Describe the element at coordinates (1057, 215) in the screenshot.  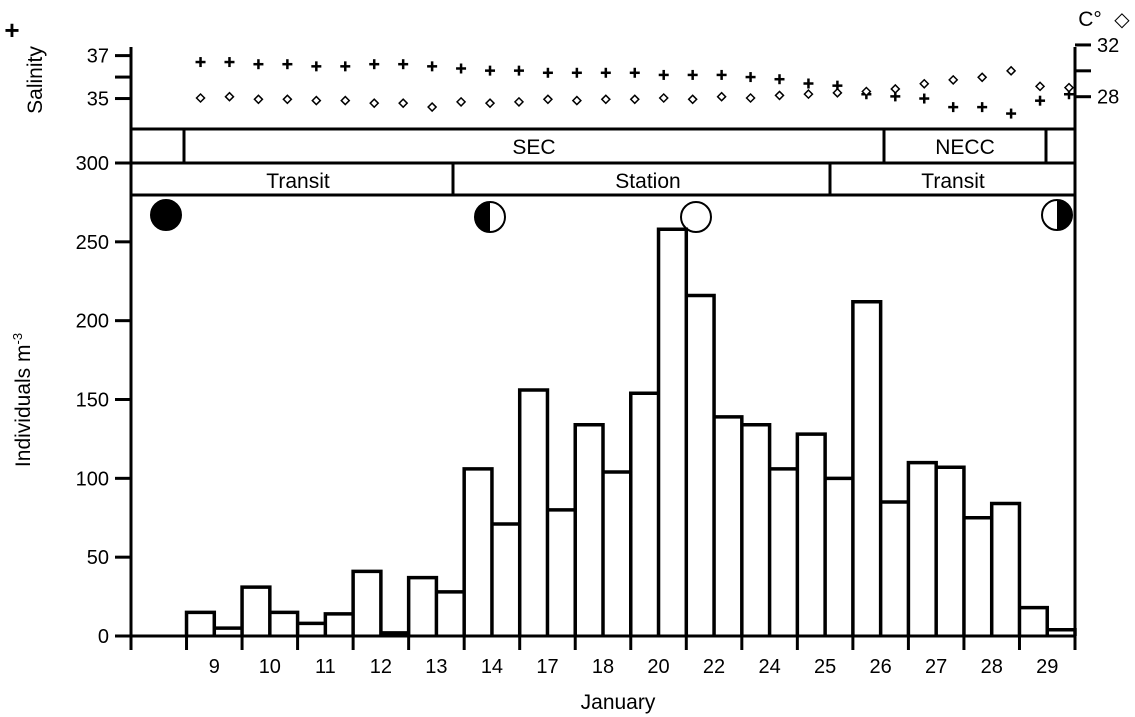
I see `last-quarter-moon-icon` at that location.